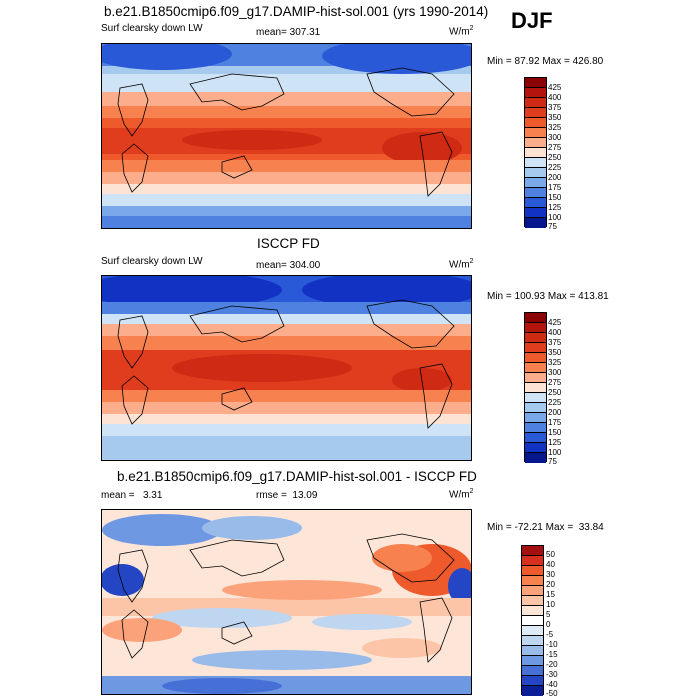 This screenshot has width=700, height=700. I want to click on panel3-tick-7: 0, so click(548, 624).